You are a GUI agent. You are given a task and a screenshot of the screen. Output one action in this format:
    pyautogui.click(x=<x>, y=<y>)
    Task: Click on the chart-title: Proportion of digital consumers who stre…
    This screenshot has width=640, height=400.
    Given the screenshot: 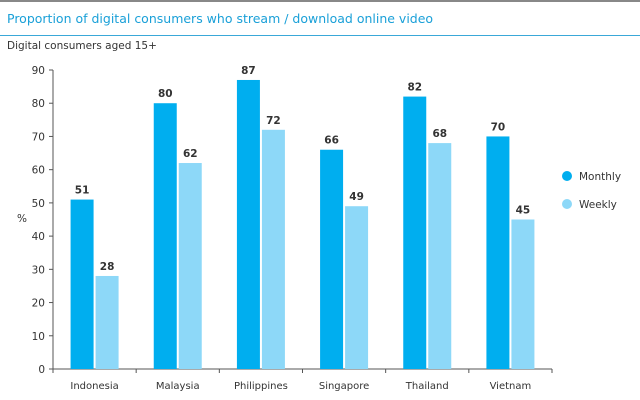 What is the action you would take?
    pyautogui.click(x=220, y=18)
    